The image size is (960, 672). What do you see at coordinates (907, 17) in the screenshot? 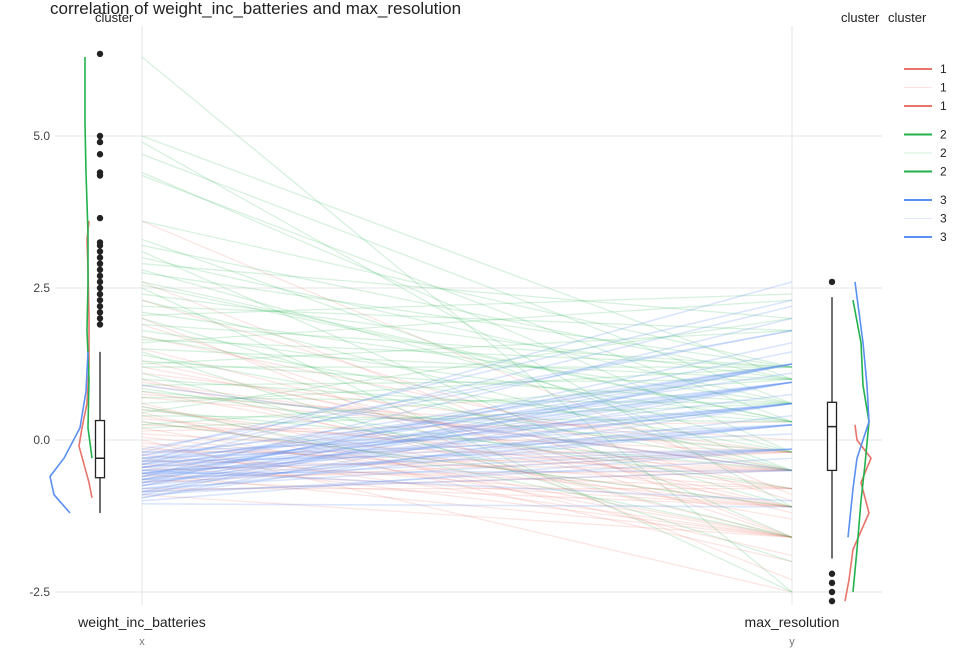
I see `subtitle-cluster-right-b: cluster` at bounding box center [907, 17].